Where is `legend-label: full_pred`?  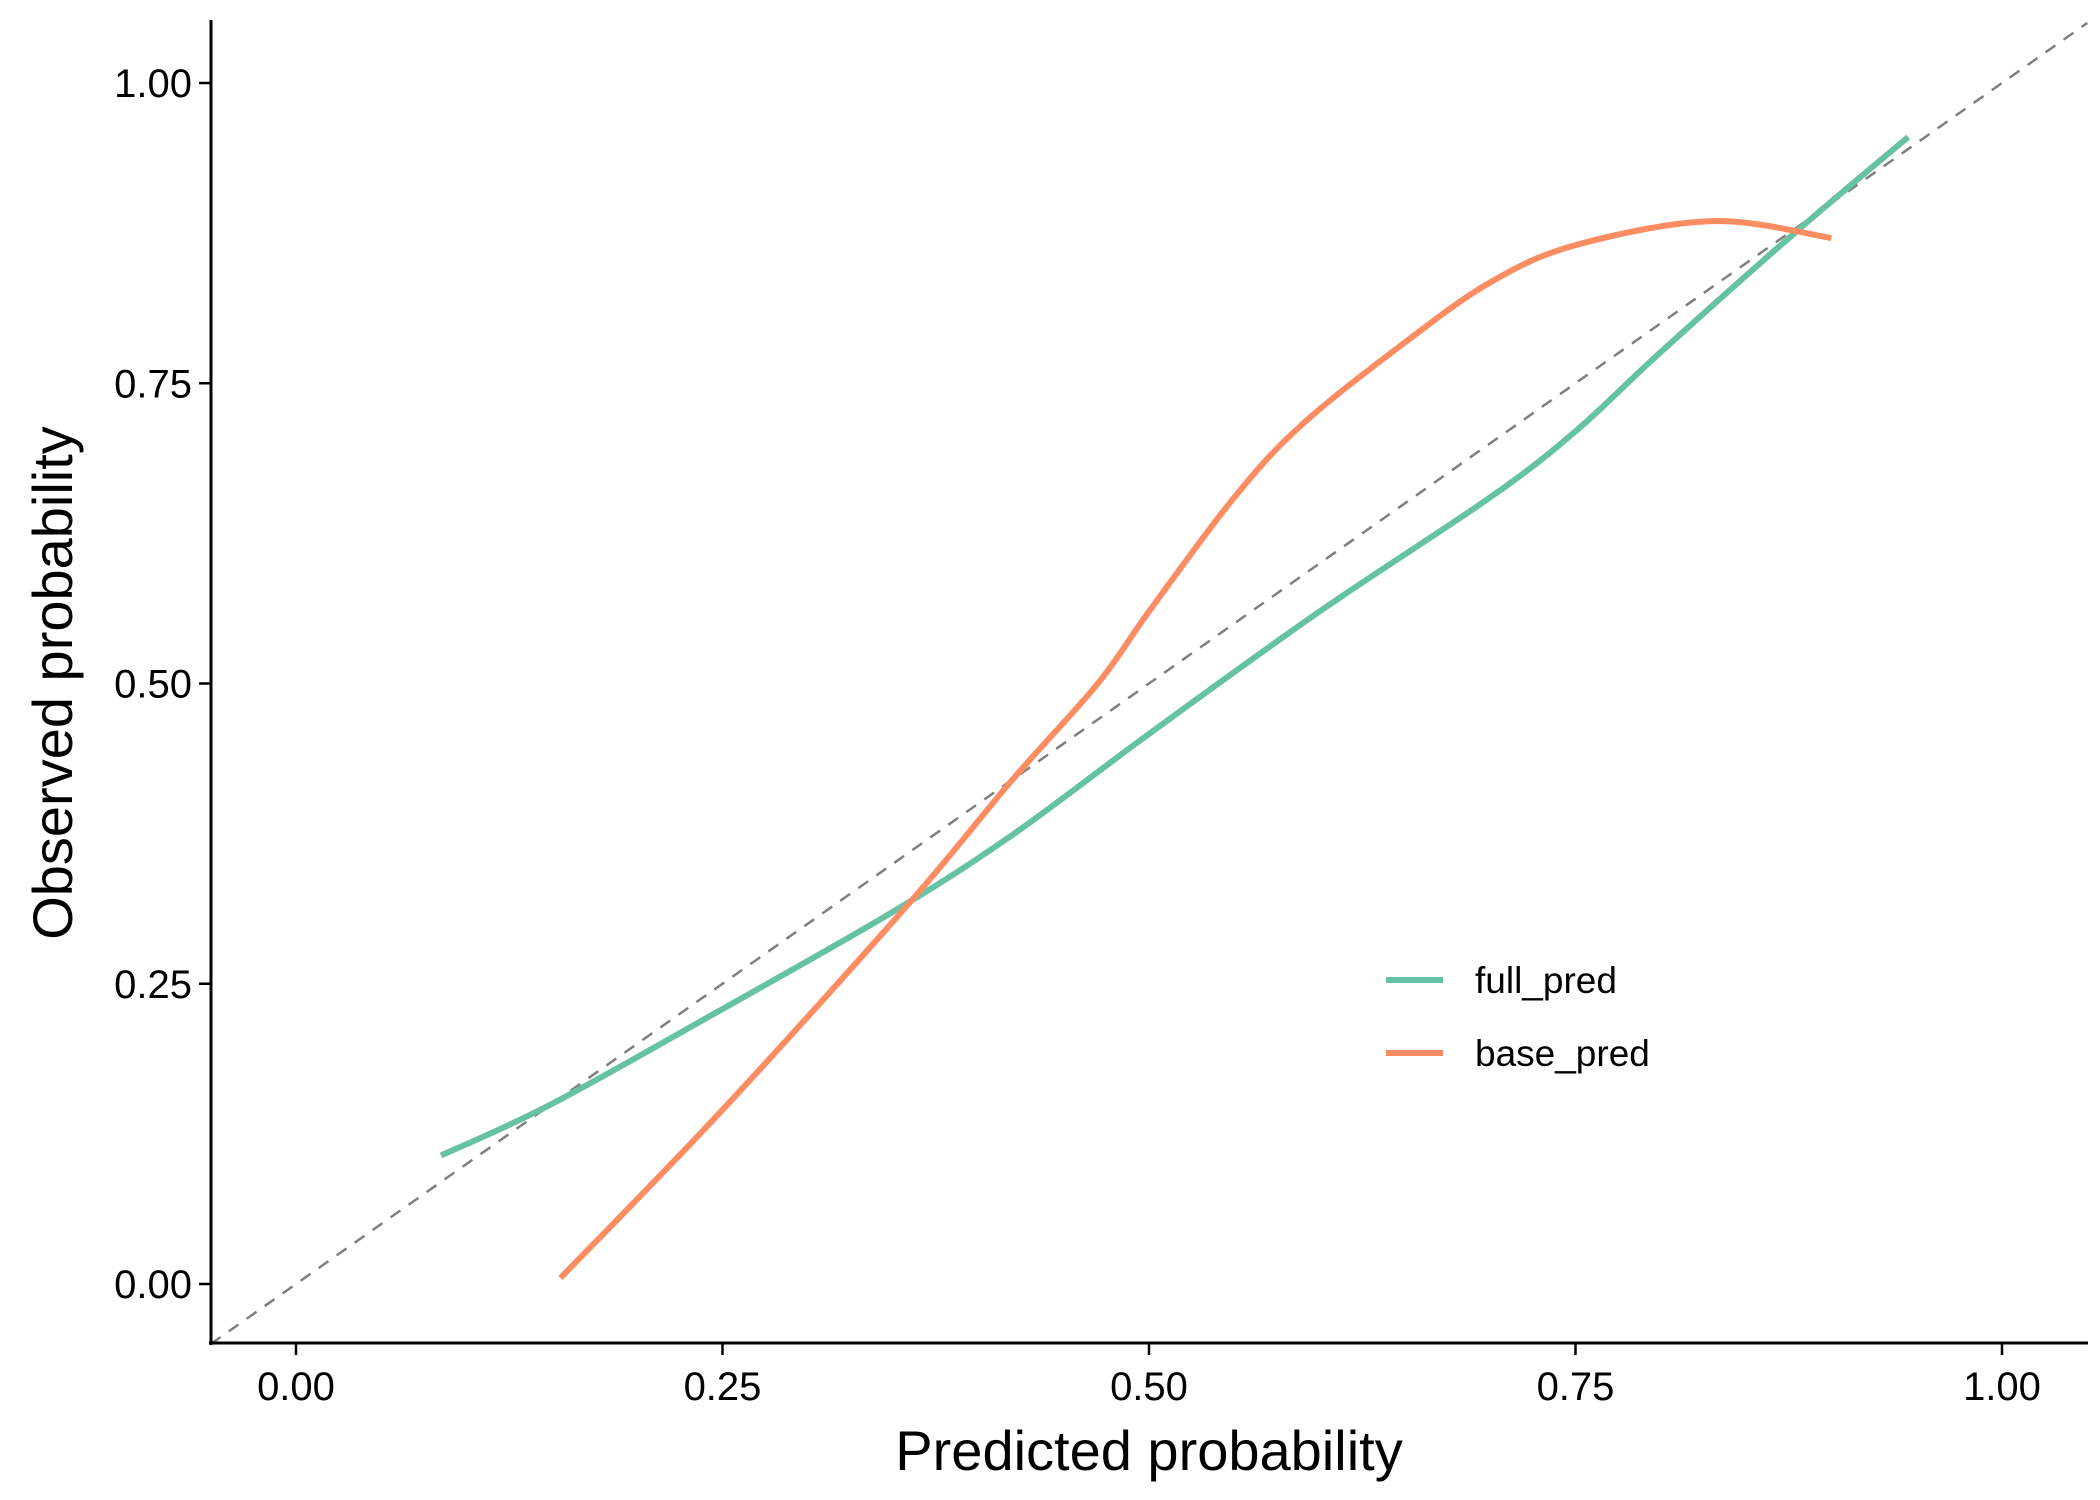 legend-label: full_pred is located at coordinates (1546, 980).